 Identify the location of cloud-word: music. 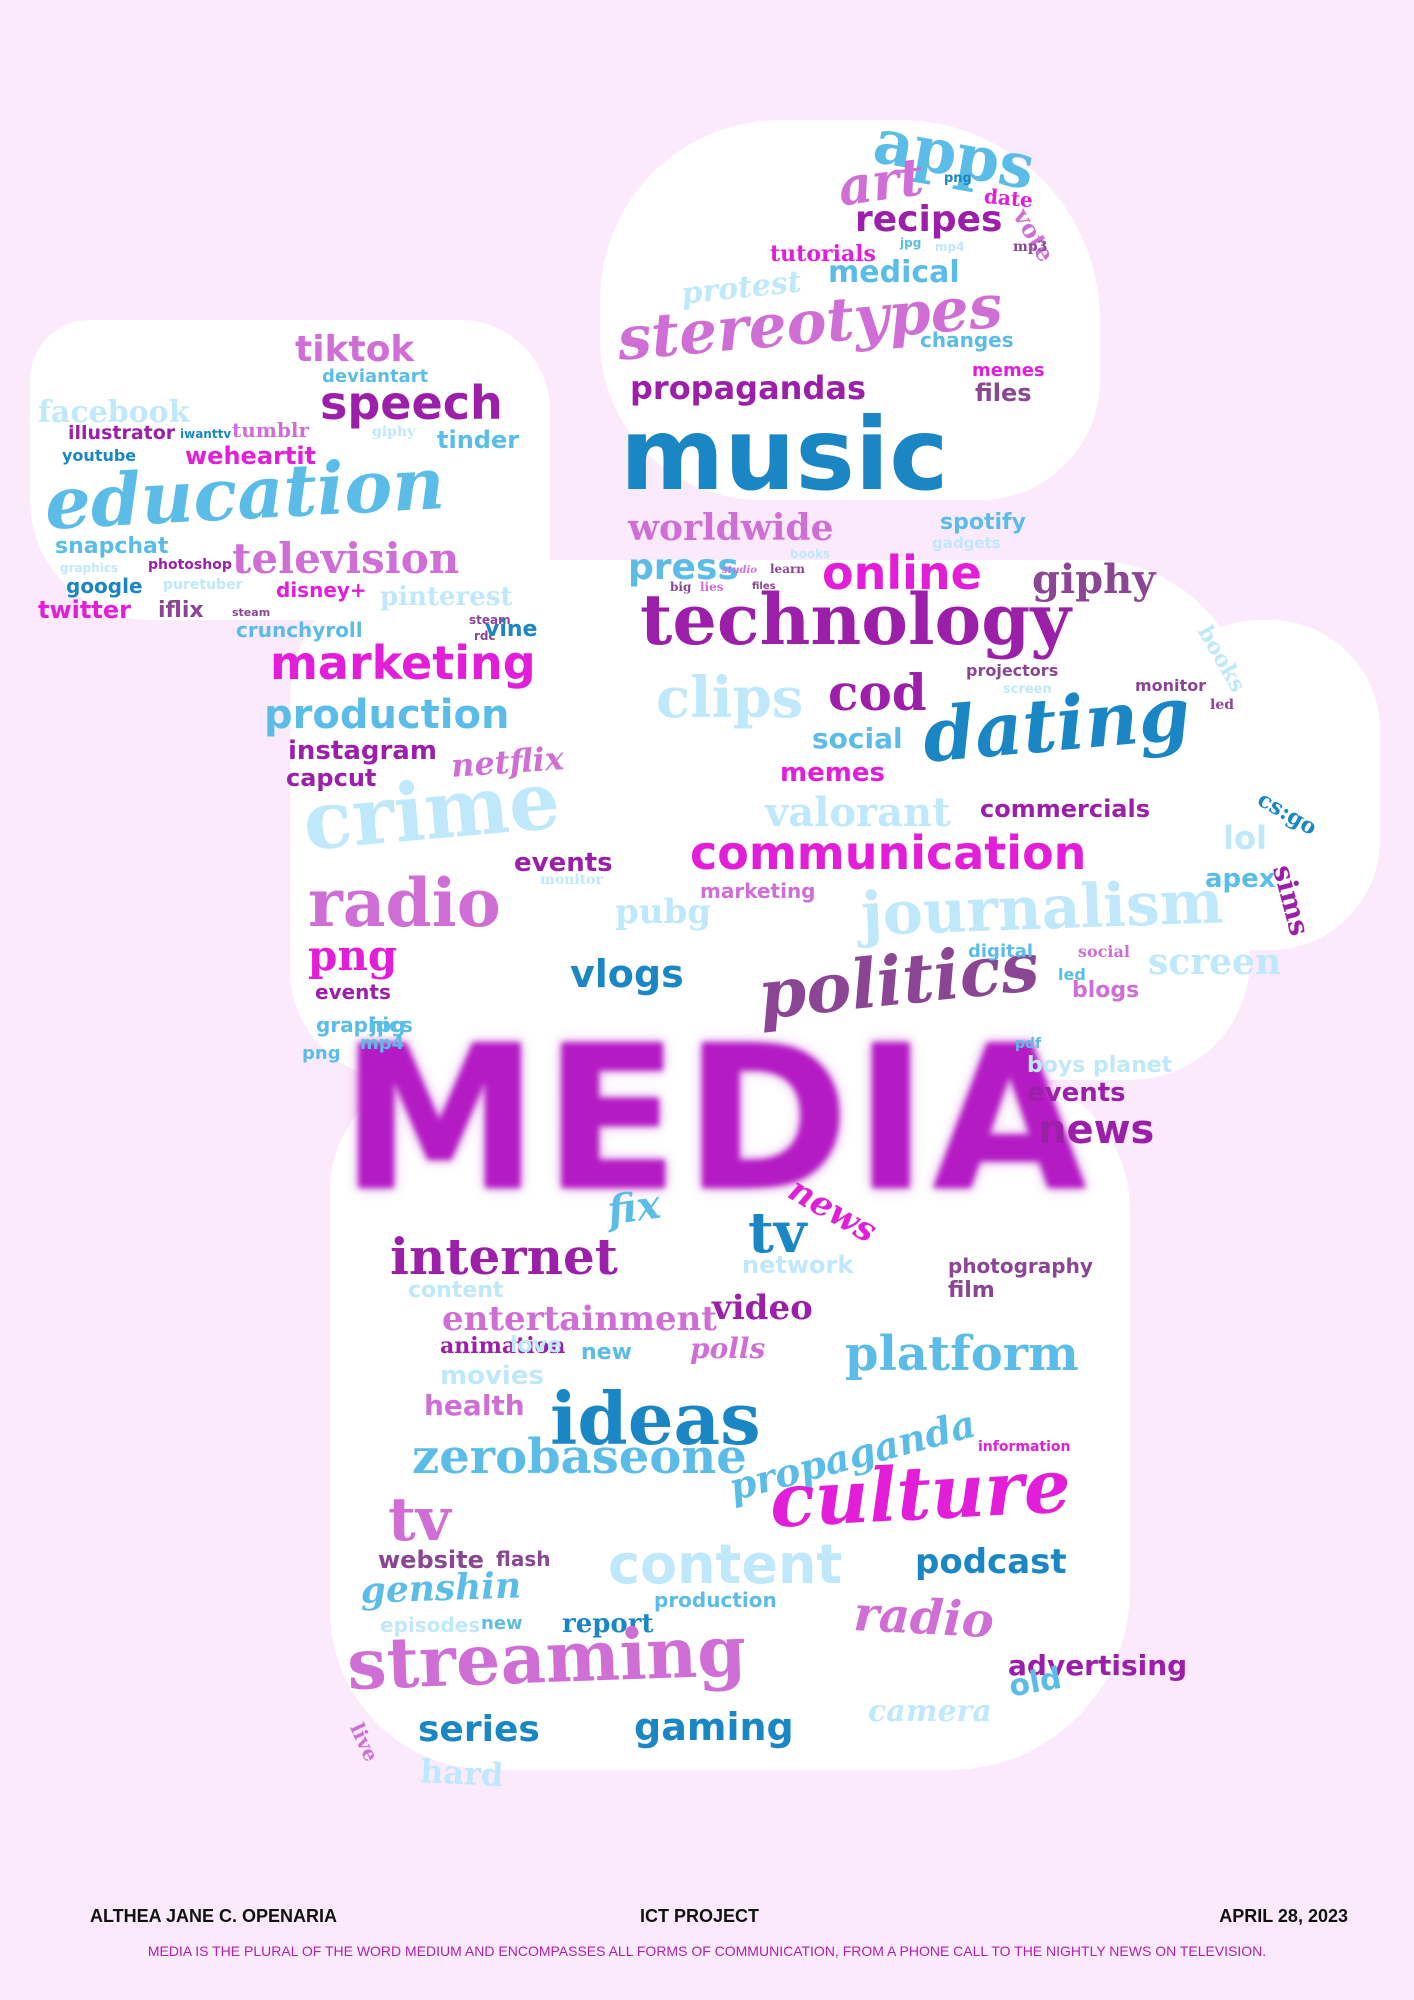
(784, 454).